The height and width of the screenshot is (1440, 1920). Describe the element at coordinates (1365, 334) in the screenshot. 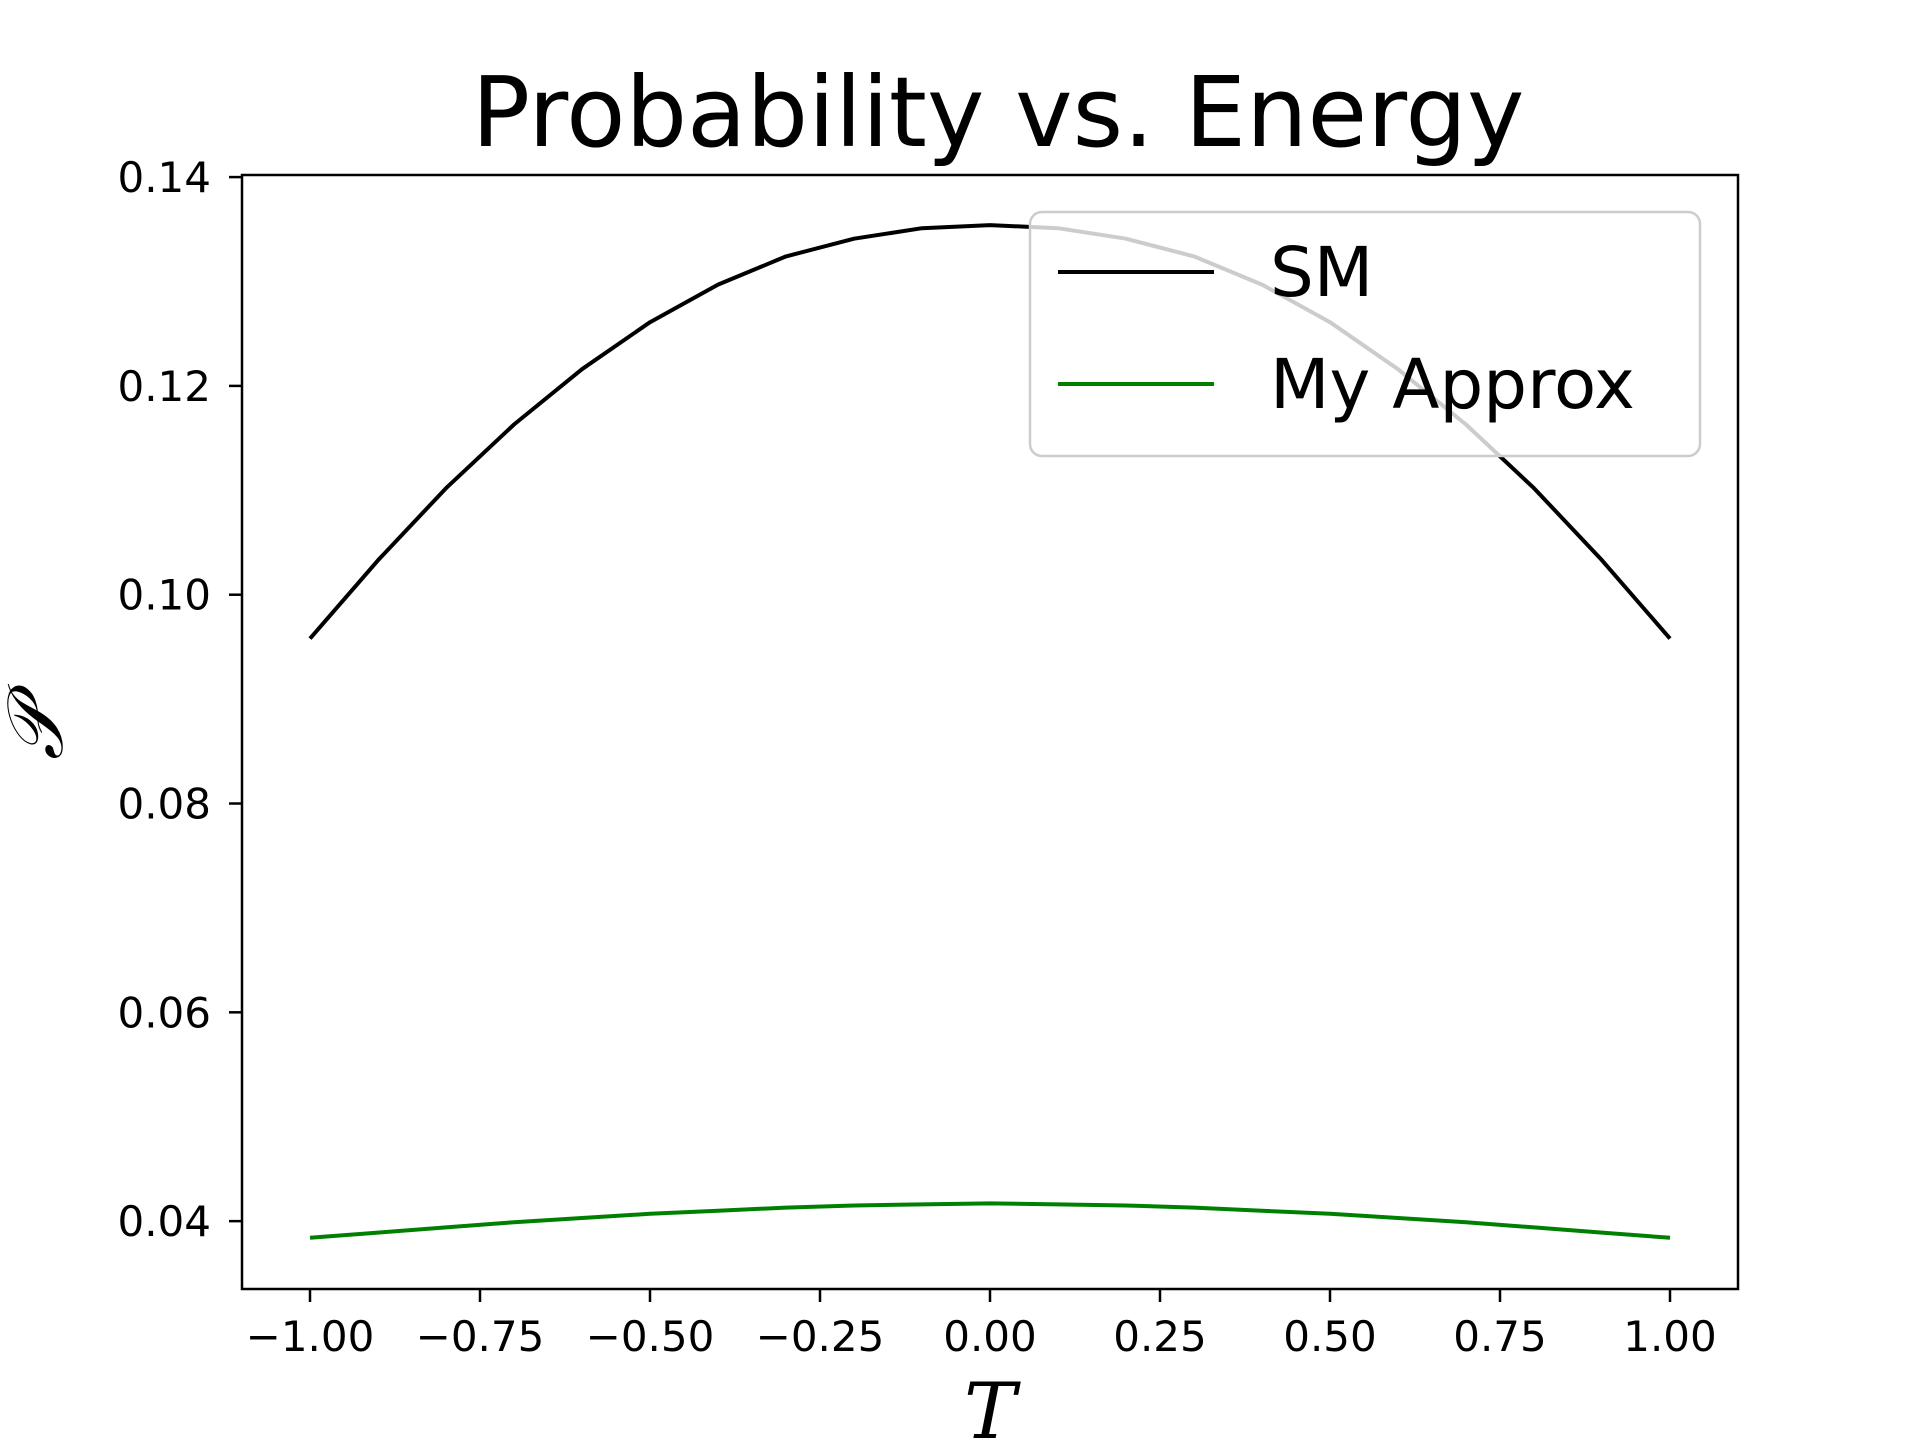

I see `legend: SM My Approx` at that location.